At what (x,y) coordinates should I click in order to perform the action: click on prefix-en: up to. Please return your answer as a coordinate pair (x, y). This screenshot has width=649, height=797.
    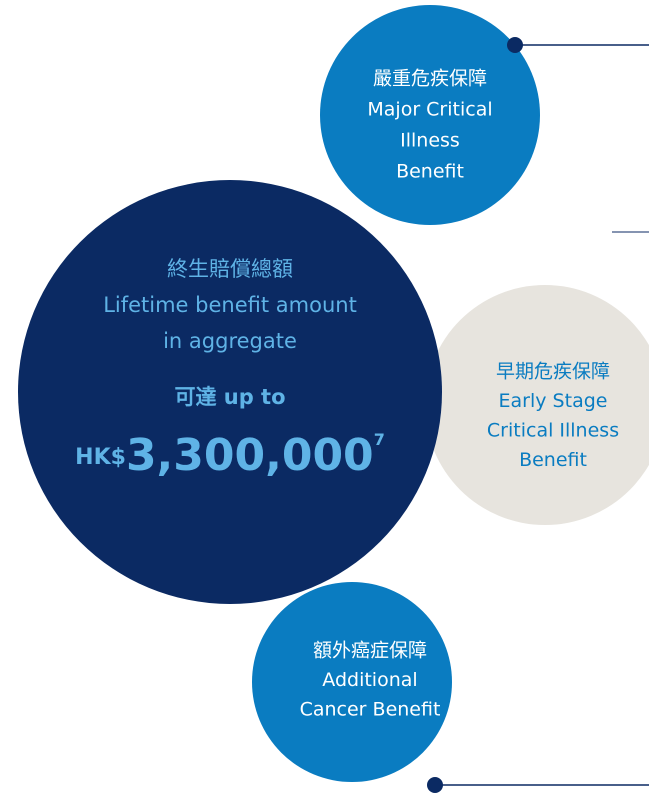
    Looking at the image, I should click on (255, 397).